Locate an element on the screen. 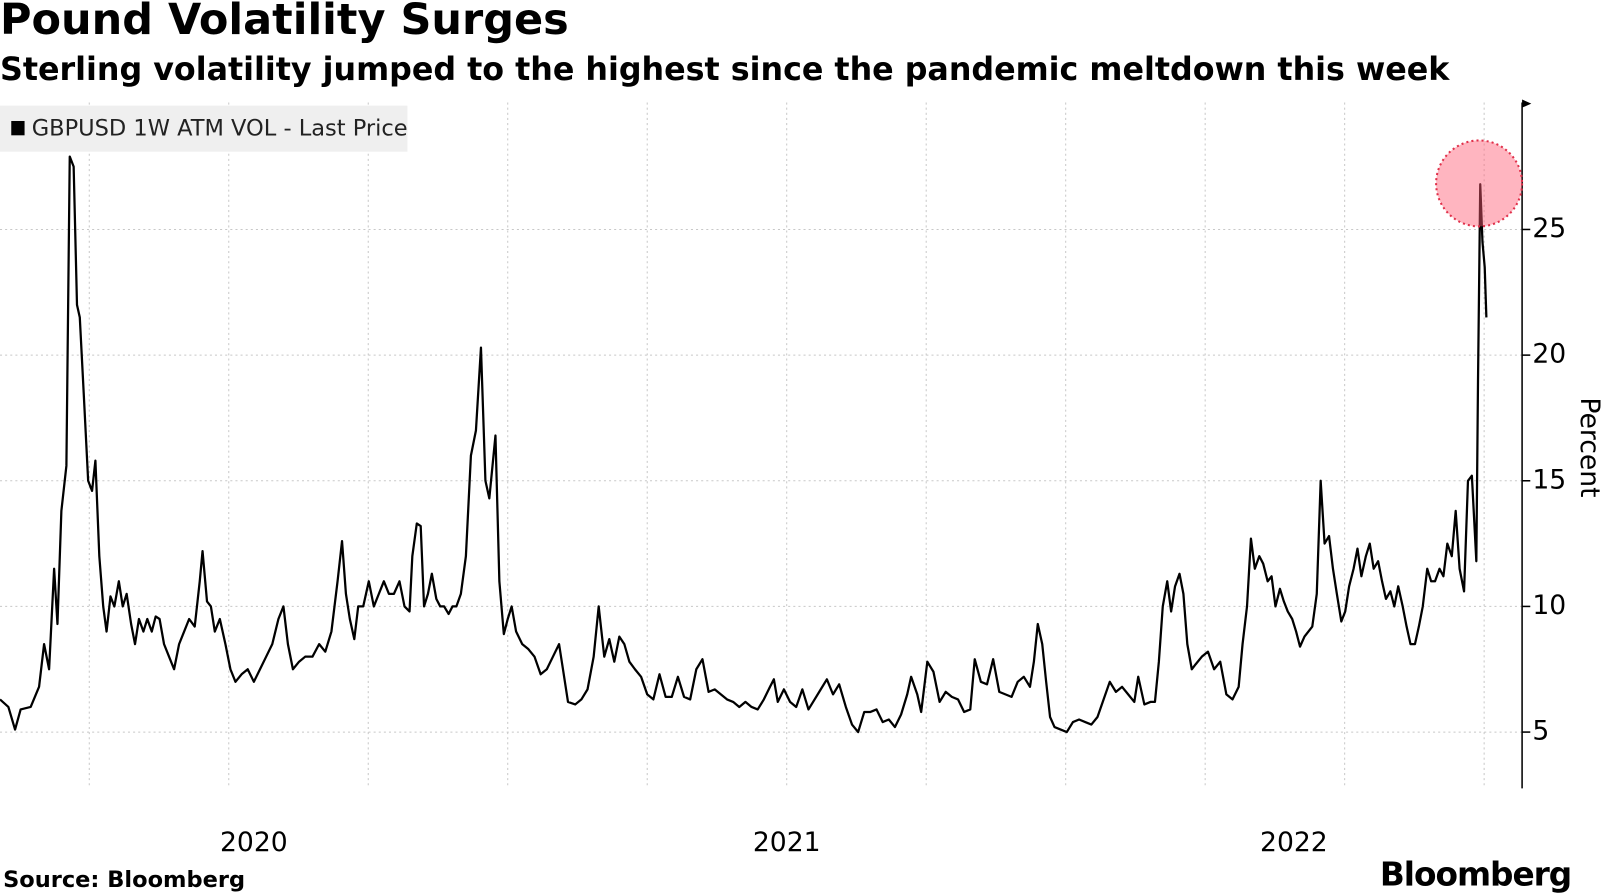 The image size is (1605, 894). legend: GBPUSD 1W ATM VOL - Last Price is located at coordinates (204, 128).